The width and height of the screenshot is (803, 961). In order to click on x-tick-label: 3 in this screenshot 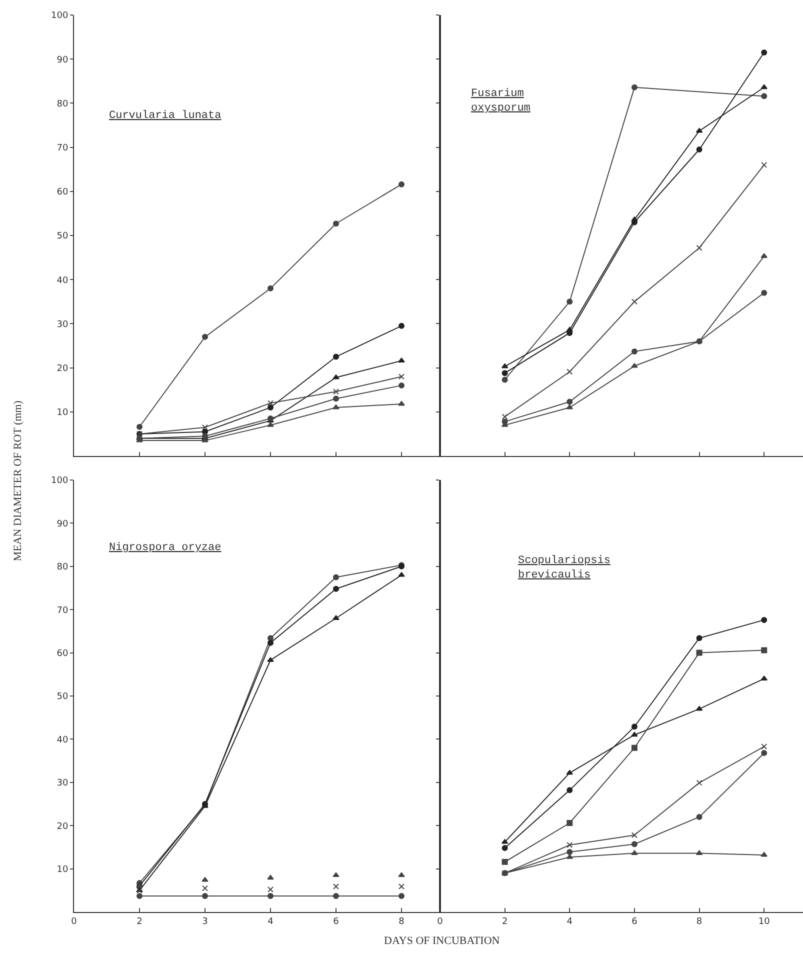, I will do `click(205, 921)`.